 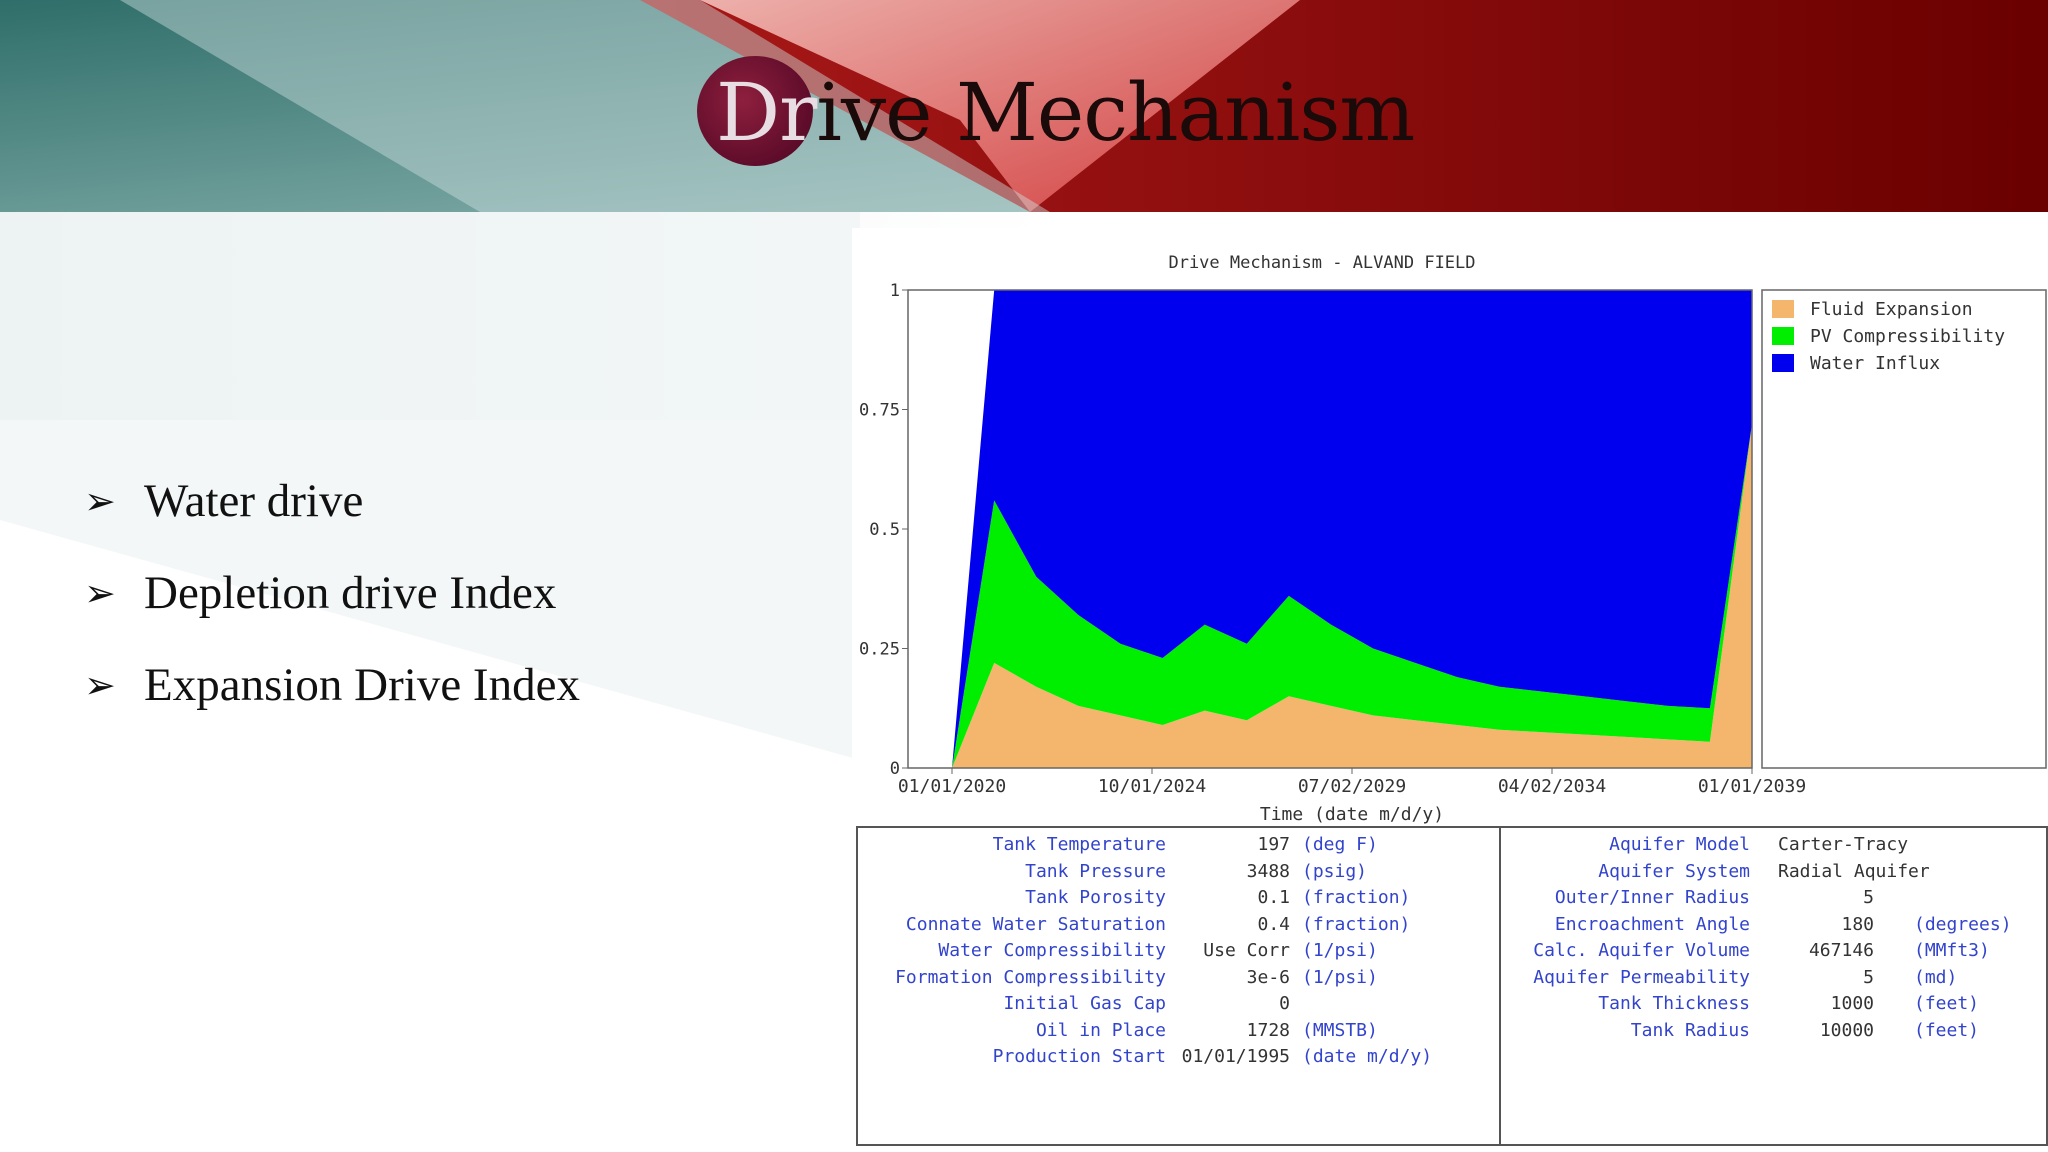 What do you see at coordinates (1852, 1003) in the screenshot?
I see `param-value: 1000` at bounding box center [1852, 1003].